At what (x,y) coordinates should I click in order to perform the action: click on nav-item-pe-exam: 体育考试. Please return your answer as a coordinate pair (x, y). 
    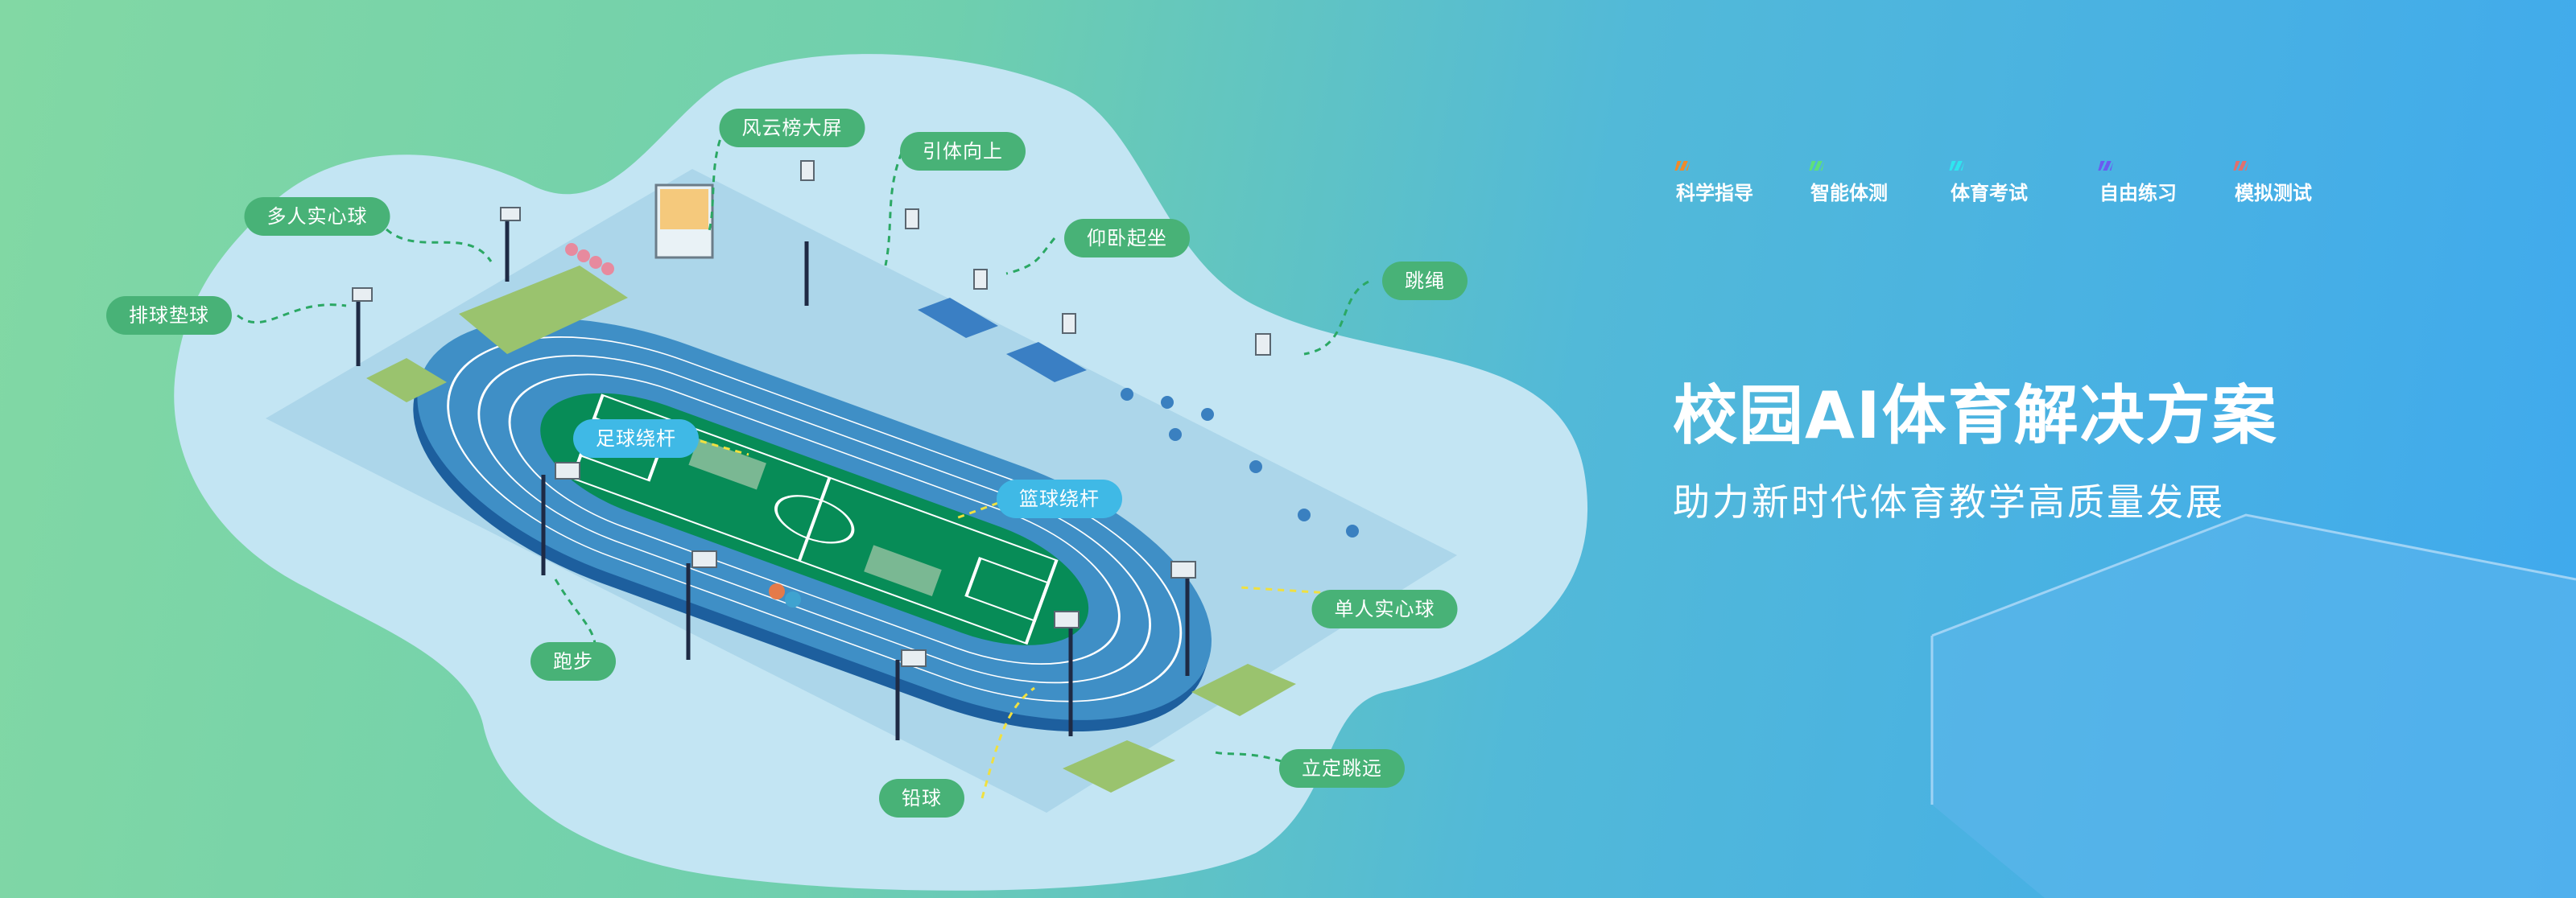
    Looking at the image, I should click on (1988, 183).